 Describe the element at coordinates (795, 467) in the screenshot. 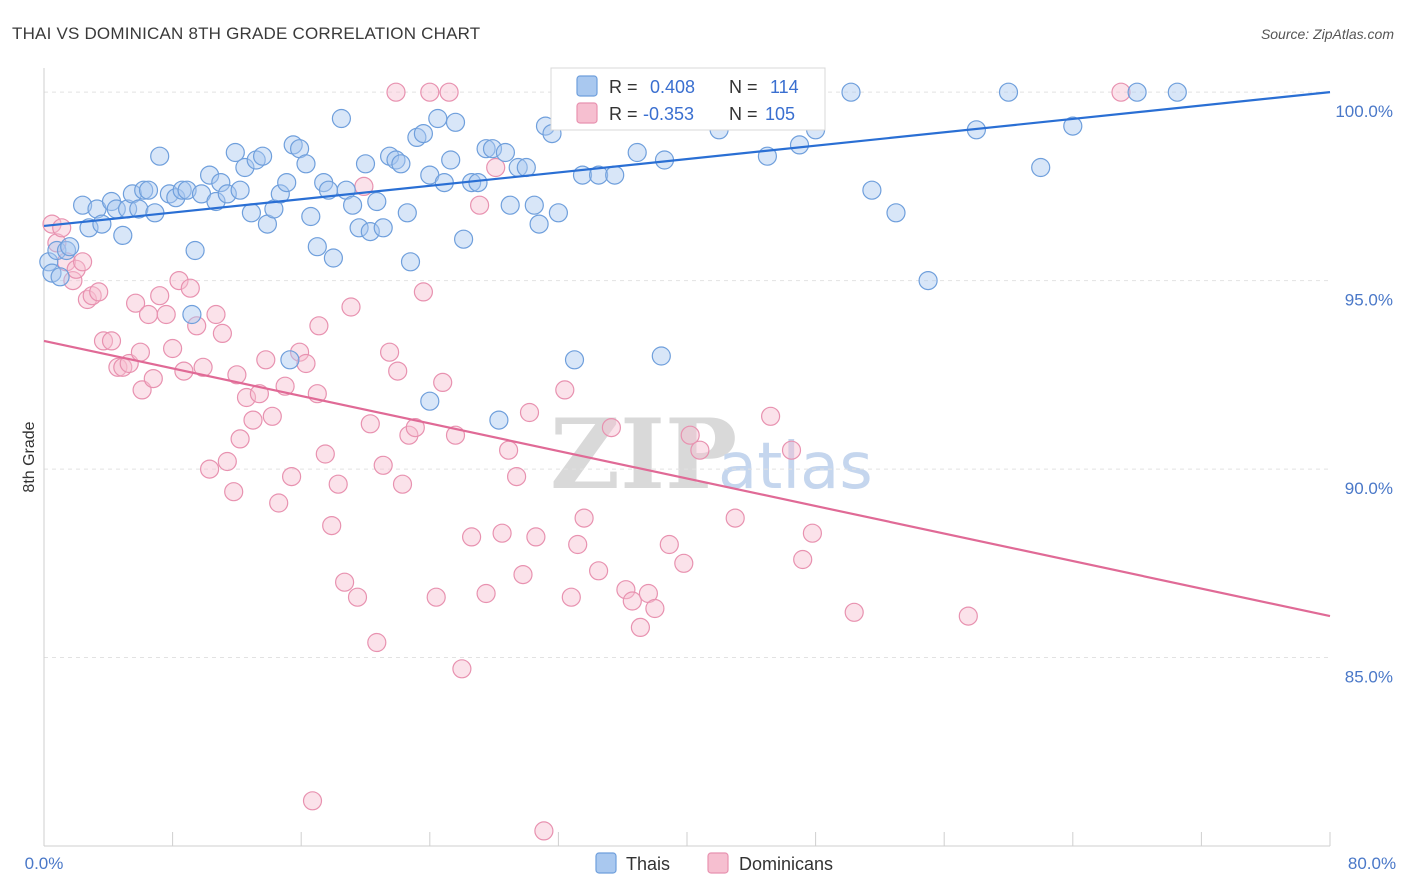

I see `watermark-atlas: atlas` at that location.